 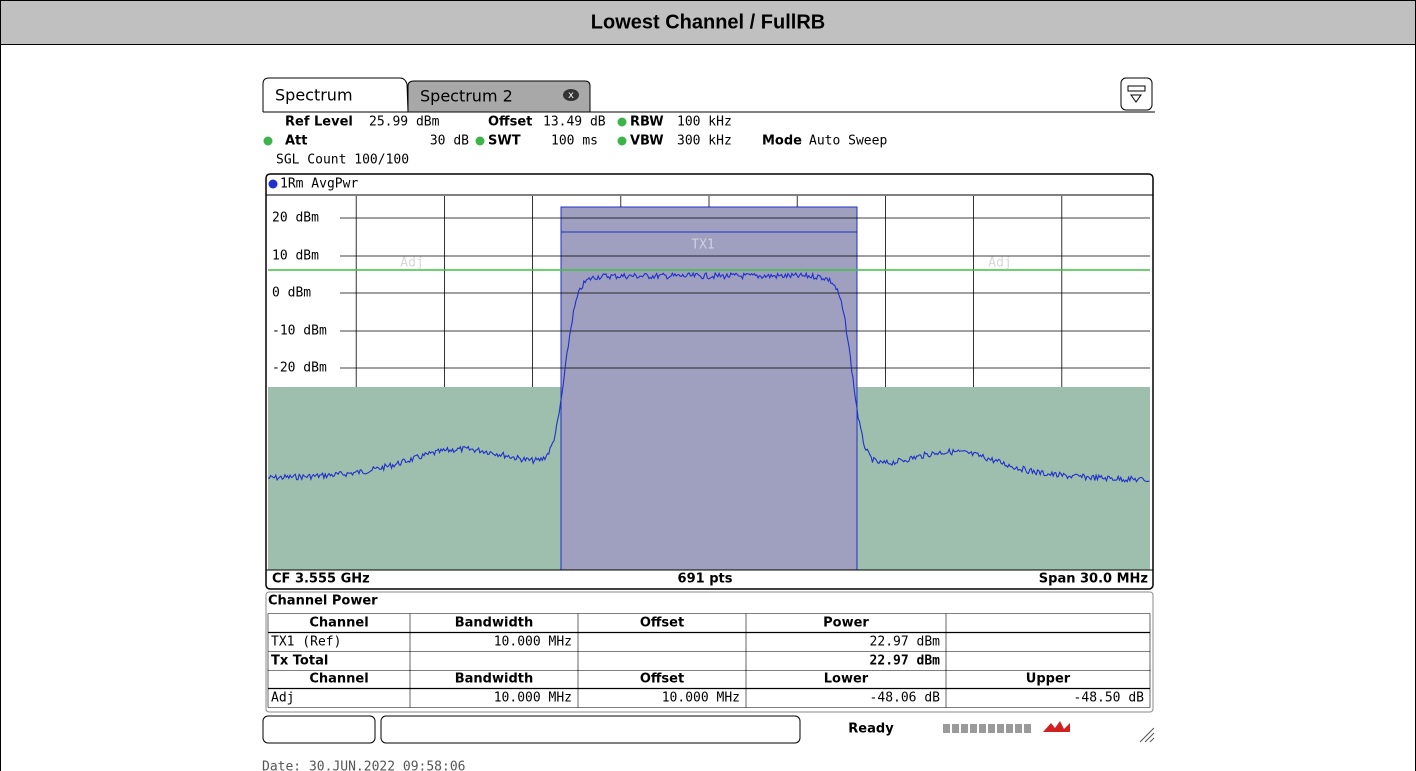 I want to click on trace-dot, so click(x=273, y=184).